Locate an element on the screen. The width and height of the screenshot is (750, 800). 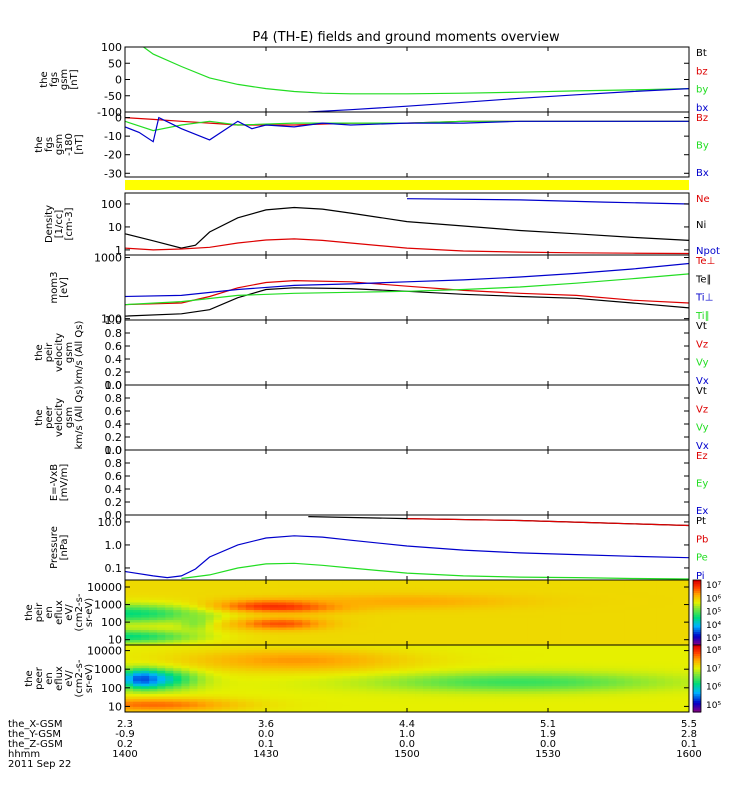
y-tick-label: 1 is located at coordinates (118, 250).